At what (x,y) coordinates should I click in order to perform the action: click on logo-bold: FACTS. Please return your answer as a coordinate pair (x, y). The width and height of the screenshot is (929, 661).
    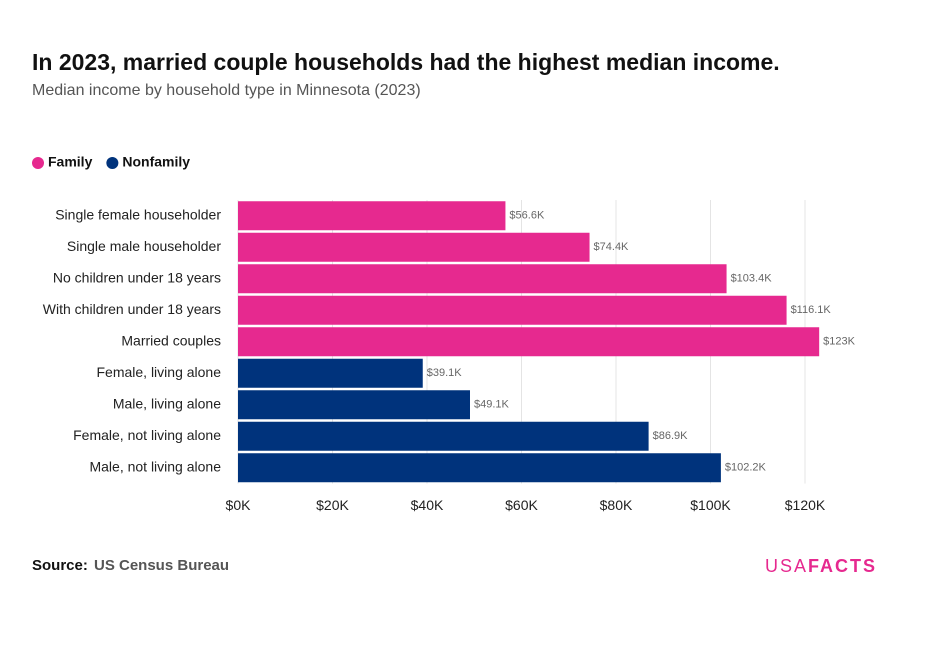
    Looking at the image, I should click on (842, 566).